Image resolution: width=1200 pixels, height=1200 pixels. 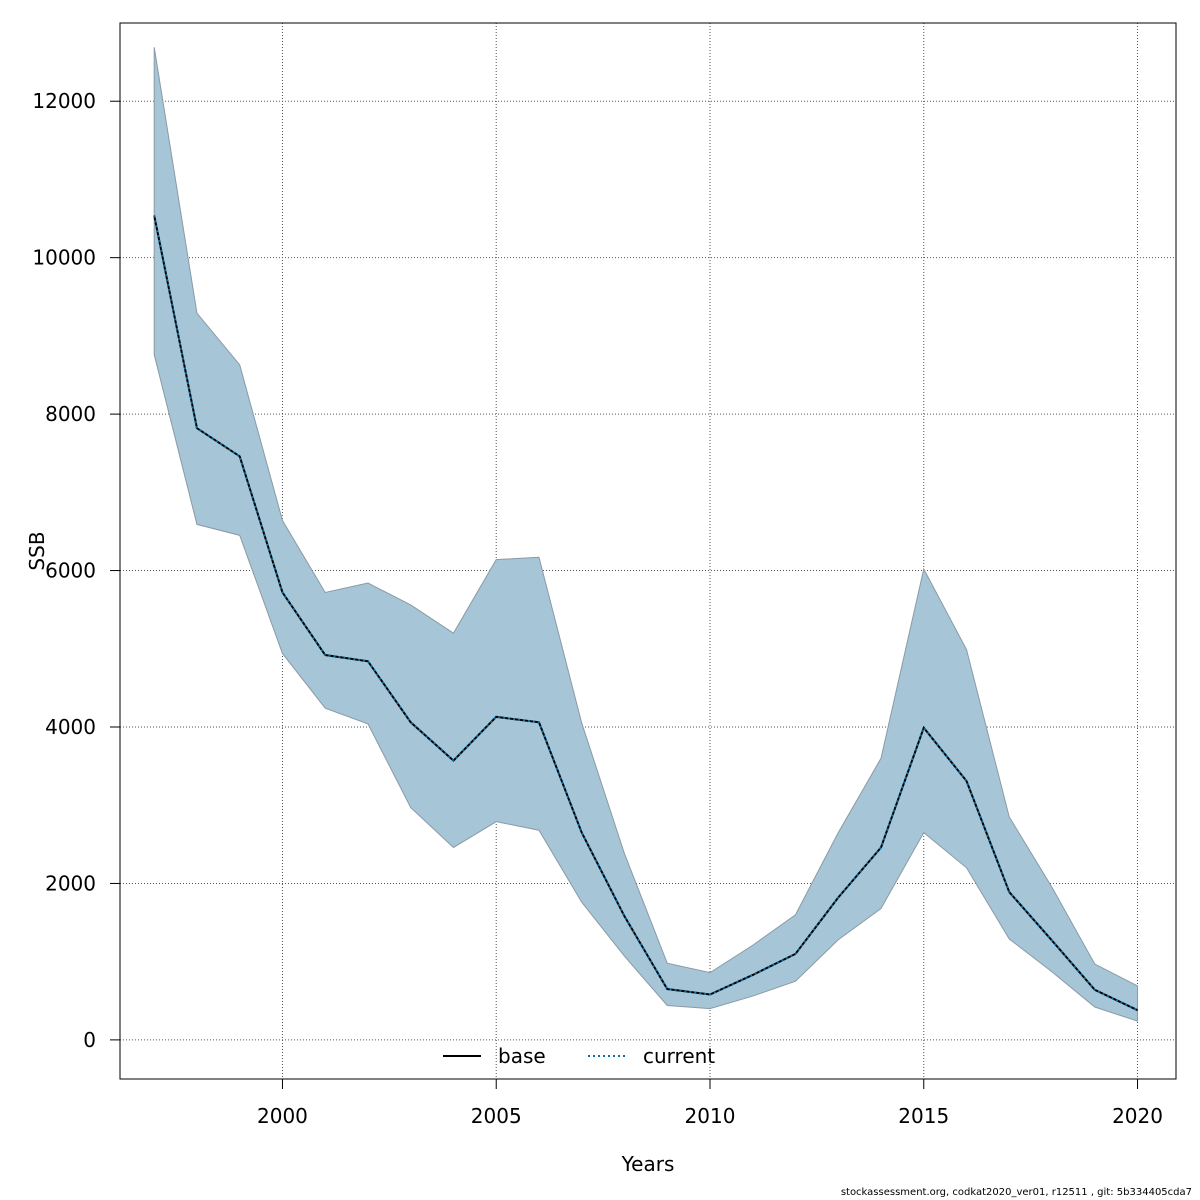 What do you see at coordinates (70, 571) in the screenshot?
I see `y-tick-label-6000: 6000` at bounding box center [70, 571].